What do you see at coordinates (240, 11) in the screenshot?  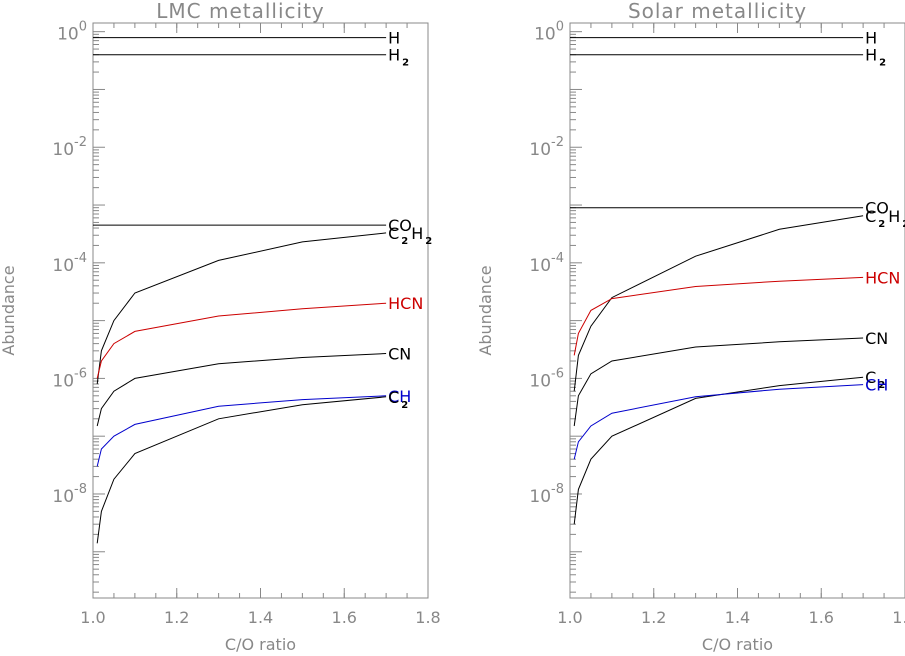 I see `chart-title: LMC metallicity` at bounding box center [240, 11].